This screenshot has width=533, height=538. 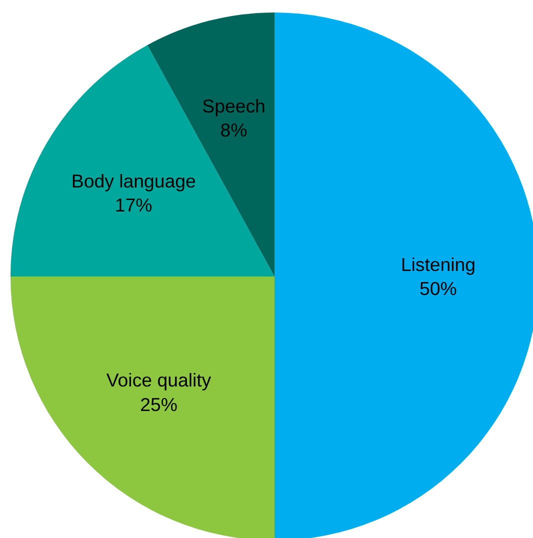 I want to click on slice-label: Listening, so click(x=438, y=264).